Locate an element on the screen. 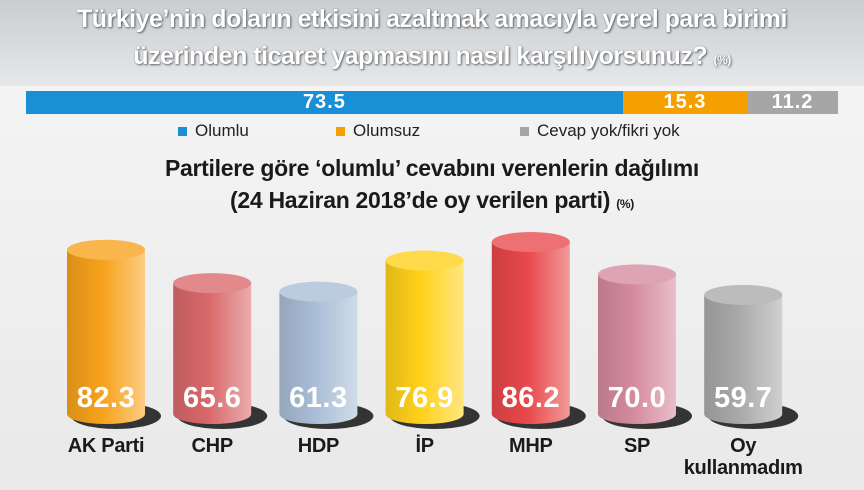 The height and width of the screenshot is (490, 864). stacked-segment-olumlu: 73.5 is located at coordinates (324, 102).